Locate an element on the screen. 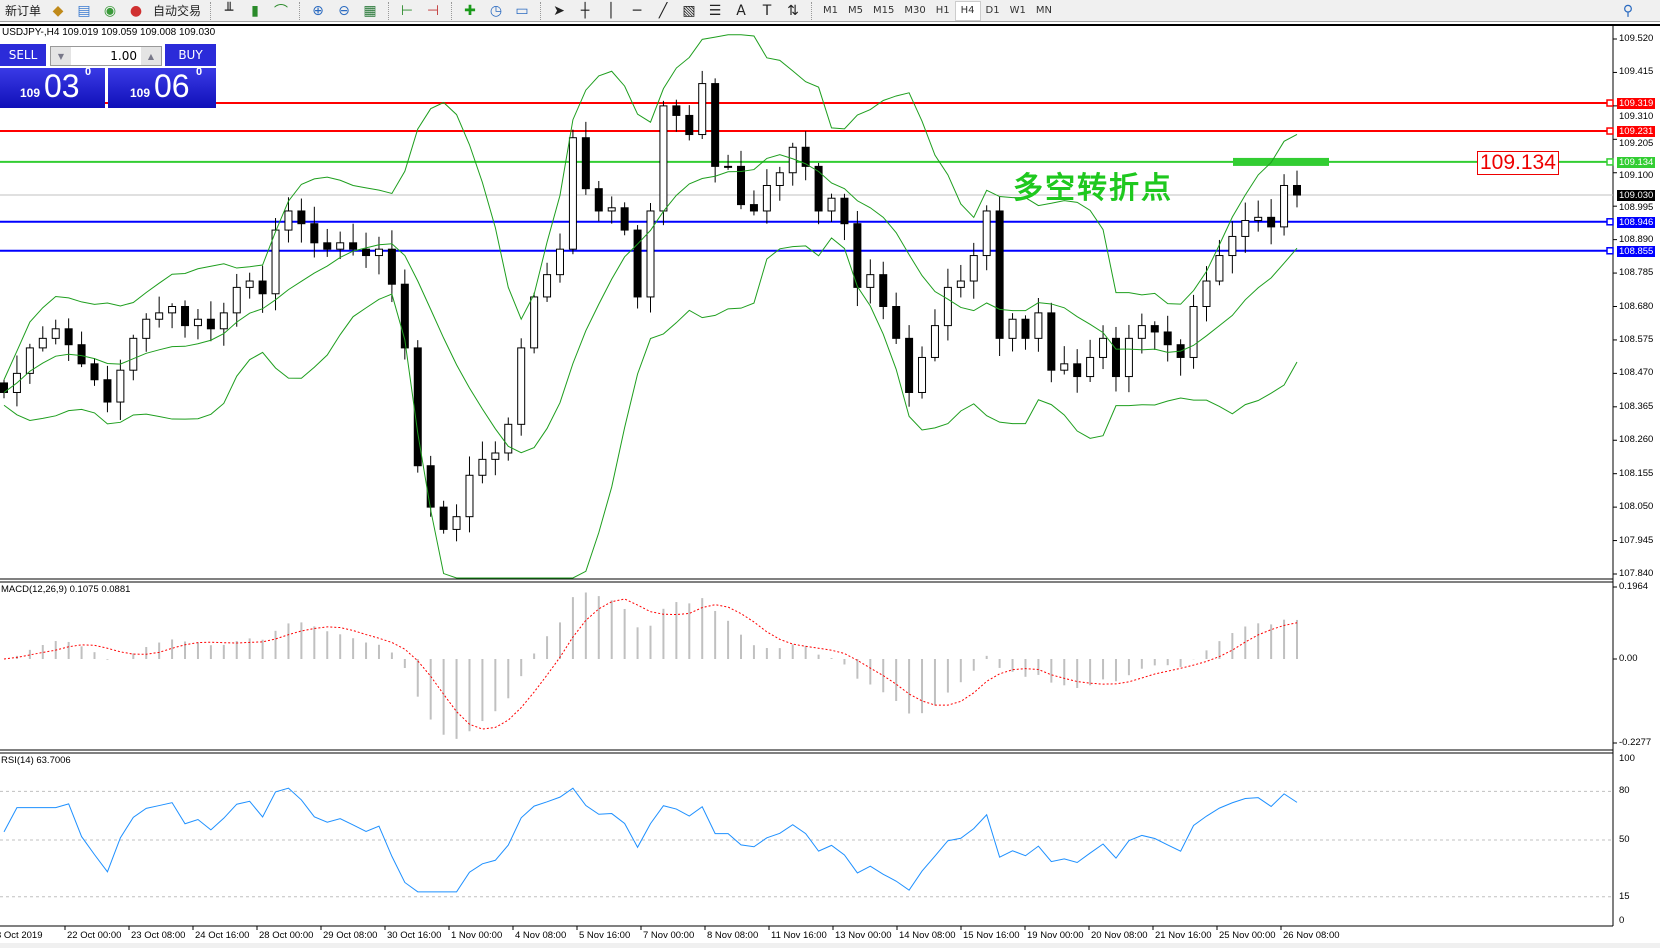 The width and height of the screenshot is (1660, 948). sell-price: 109 03 0 is located at coordinates (52, 87).